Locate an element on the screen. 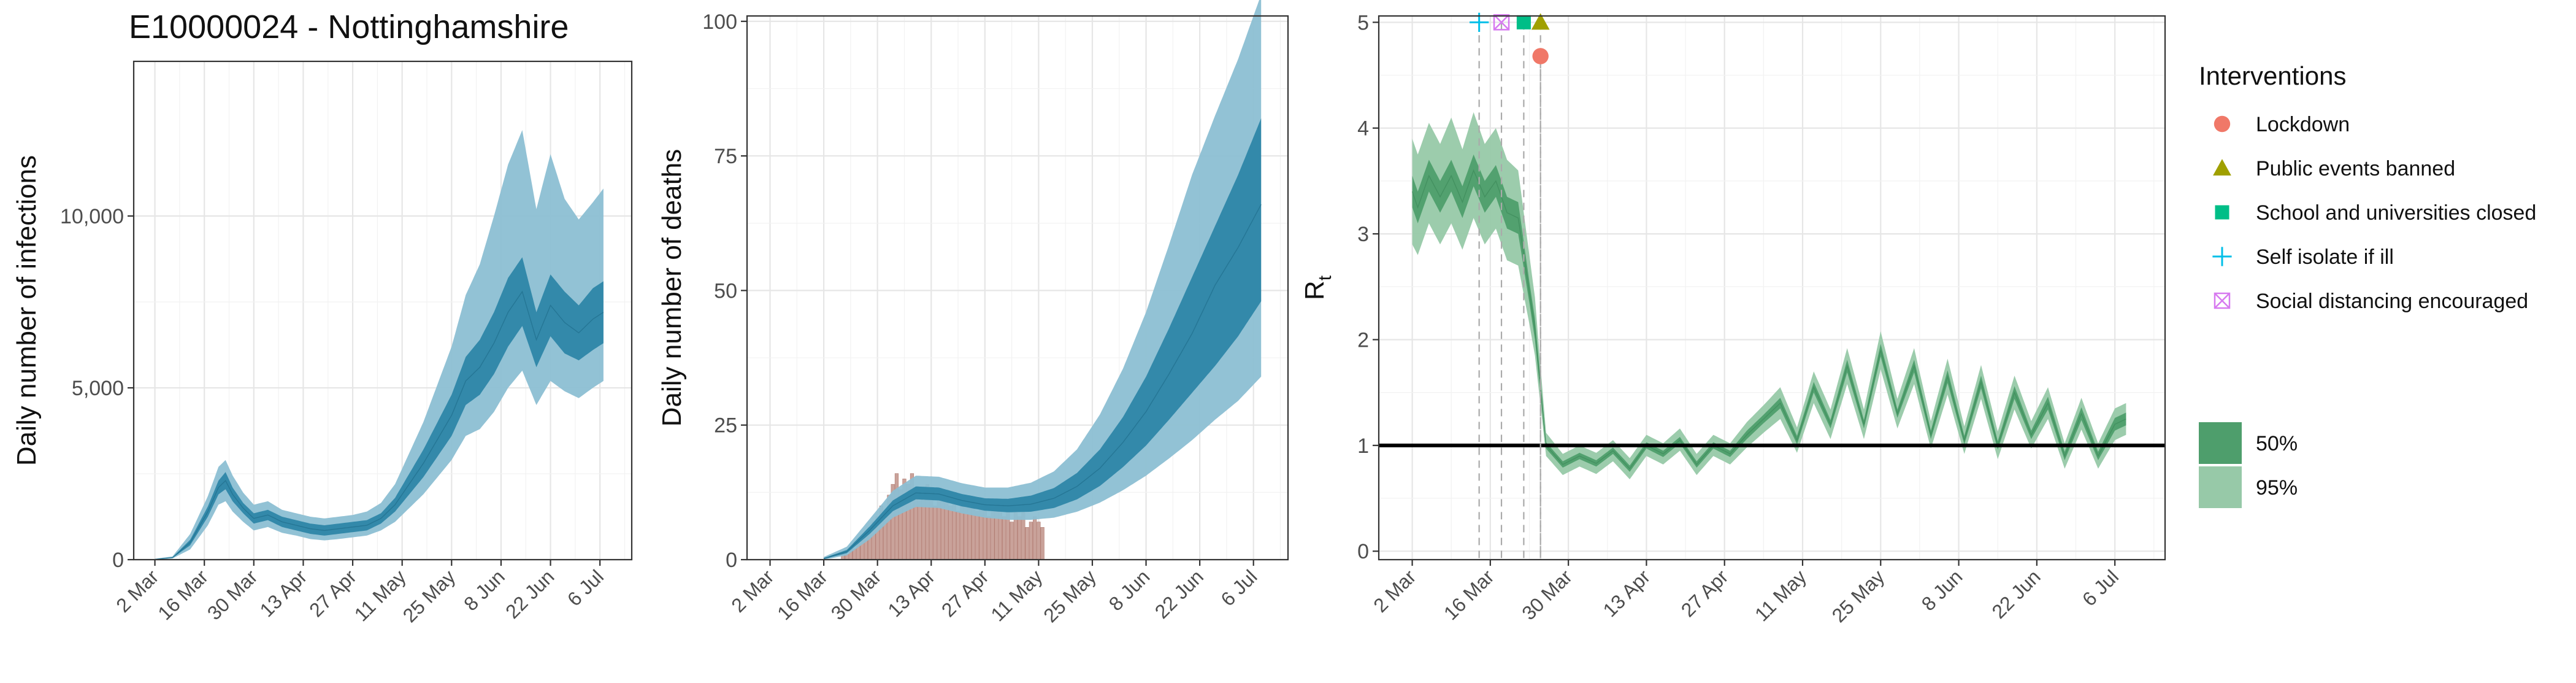 This screenshot has height=683, width=2576. y-tick-label: 50 is located at coordinates (725, 291).